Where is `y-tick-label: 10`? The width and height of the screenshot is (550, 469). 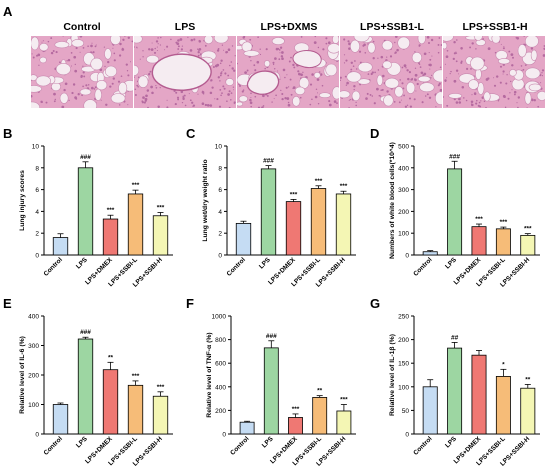
y-tick-label: 10 is located at coordinates (219, 147).